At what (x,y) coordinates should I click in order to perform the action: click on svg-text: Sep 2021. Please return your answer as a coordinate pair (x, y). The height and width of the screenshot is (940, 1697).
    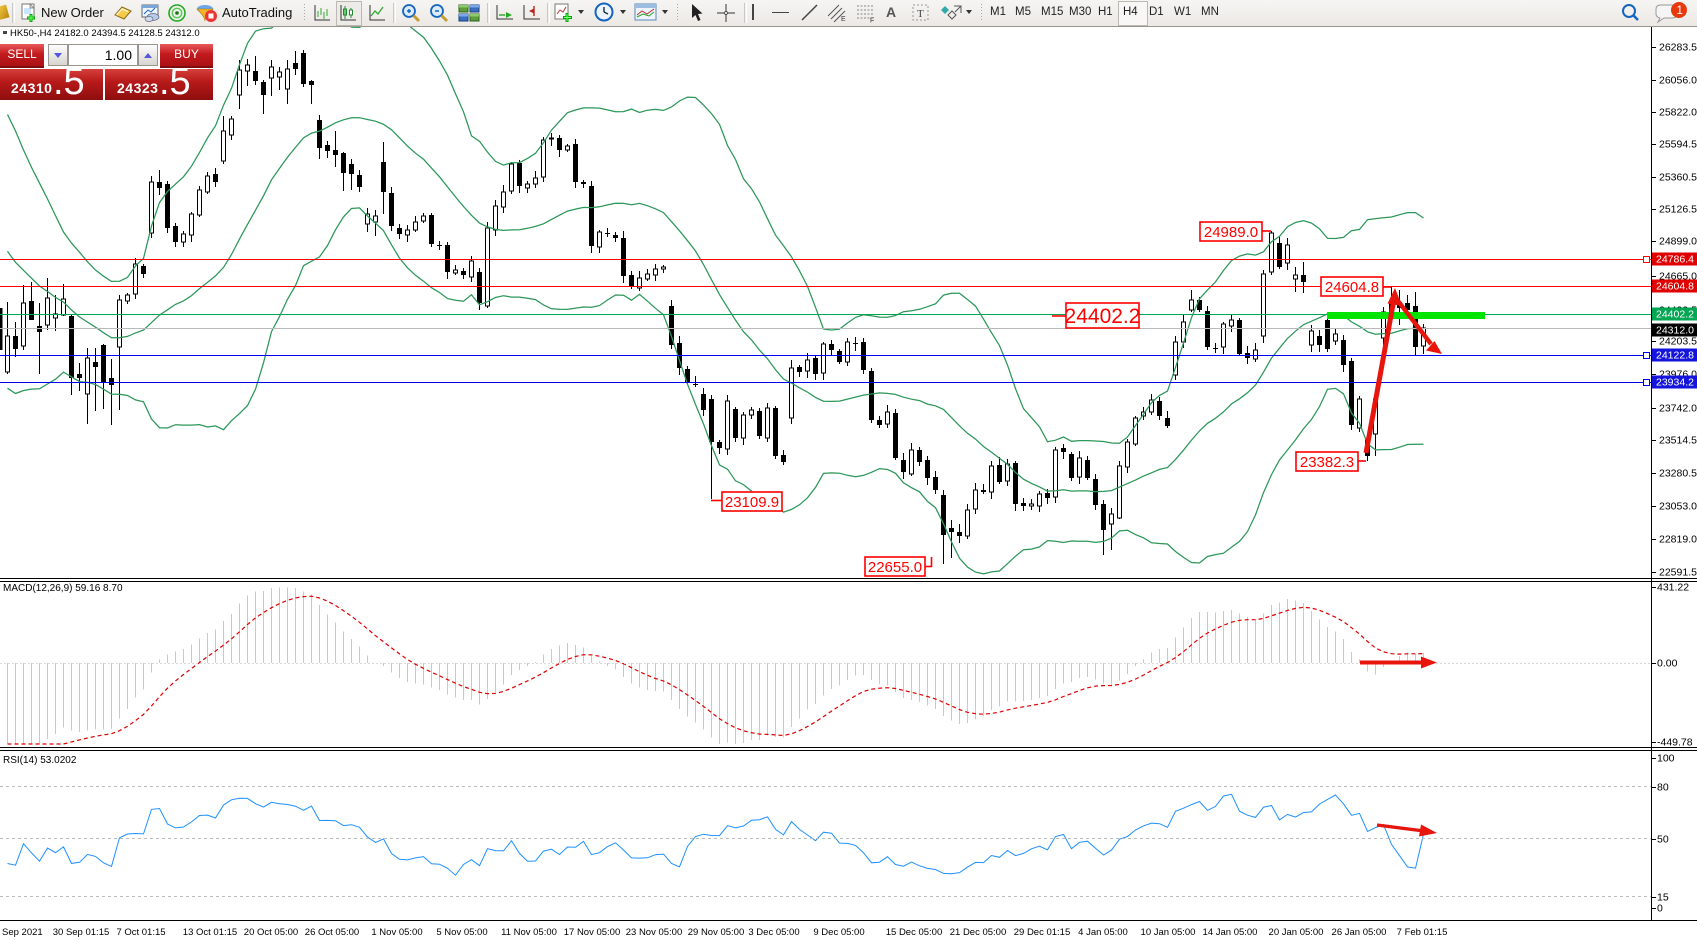
    Looking at the image, I should click on (22, 932).